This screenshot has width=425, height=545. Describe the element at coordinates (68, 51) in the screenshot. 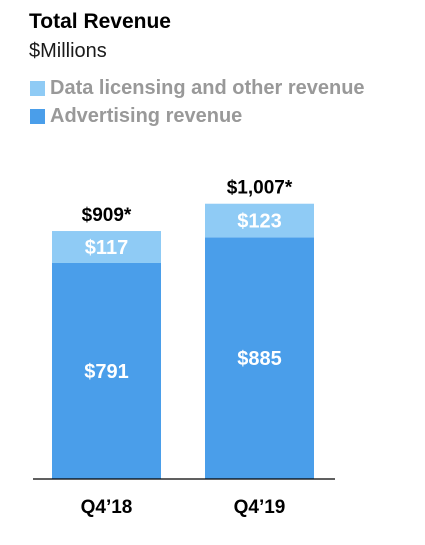

I see `chart-subtitle: $Millions` at that location.